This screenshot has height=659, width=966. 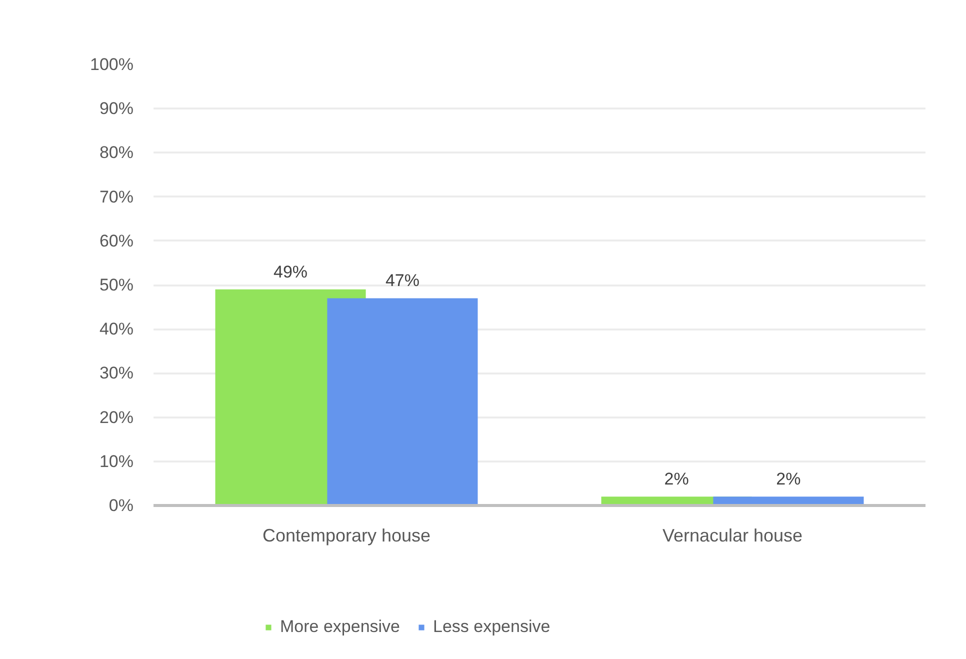 I want to click on y-tick-label: 50%, so click(x=116, y=285).